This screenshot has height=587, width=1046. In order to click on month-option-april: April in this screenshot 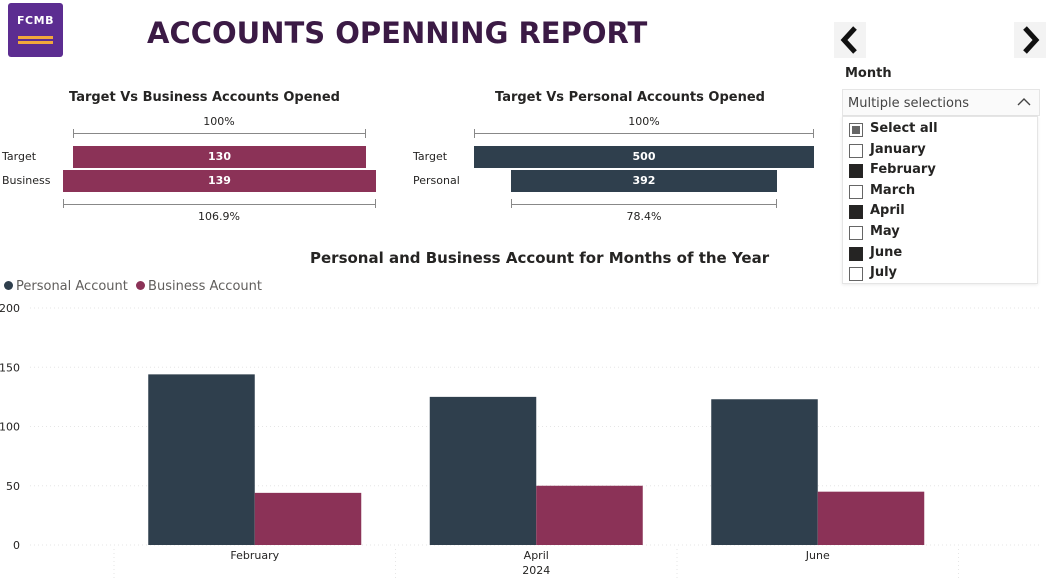, I will do `click(938, 212)`.